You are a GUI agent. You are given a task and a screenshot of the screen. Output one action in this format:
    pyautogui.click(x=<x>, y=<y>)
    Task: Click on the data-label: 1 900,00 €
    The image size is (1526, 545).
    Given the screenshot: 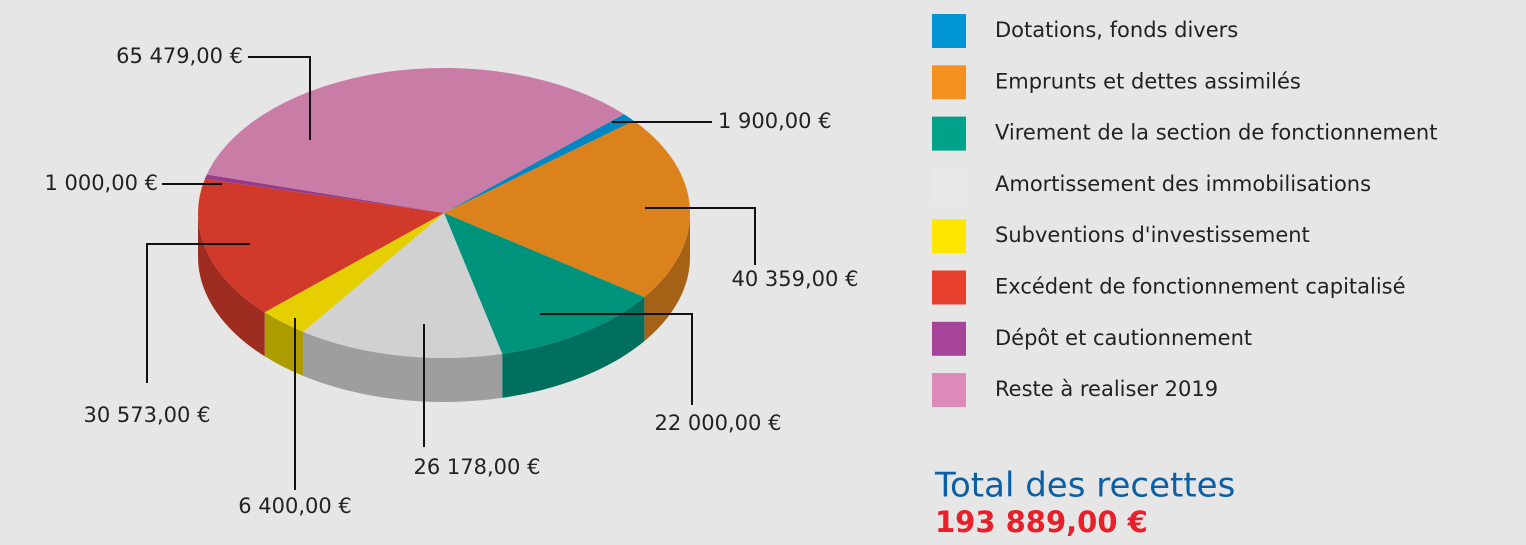 What is the action you would take?
    pyautogui.click(x=775, y=121)
    